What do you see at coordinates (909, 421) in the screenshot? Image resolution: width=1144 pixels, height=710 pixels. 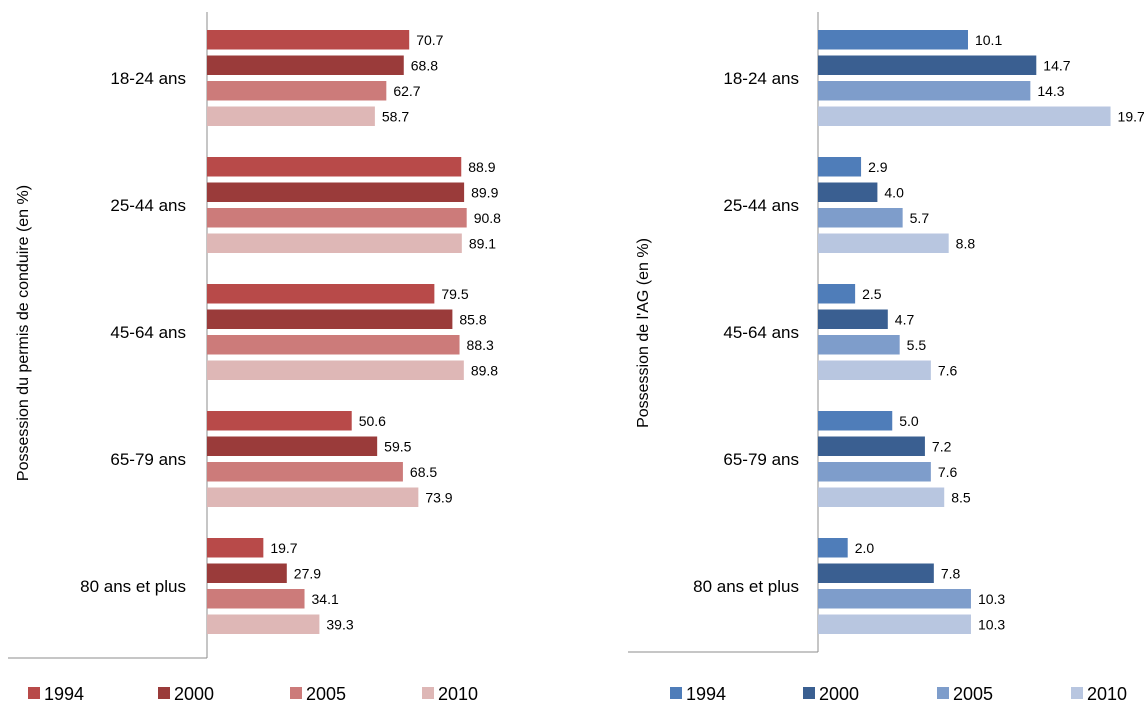 I see `bar-value-label: 5.0` at bounding box center [909, 421].